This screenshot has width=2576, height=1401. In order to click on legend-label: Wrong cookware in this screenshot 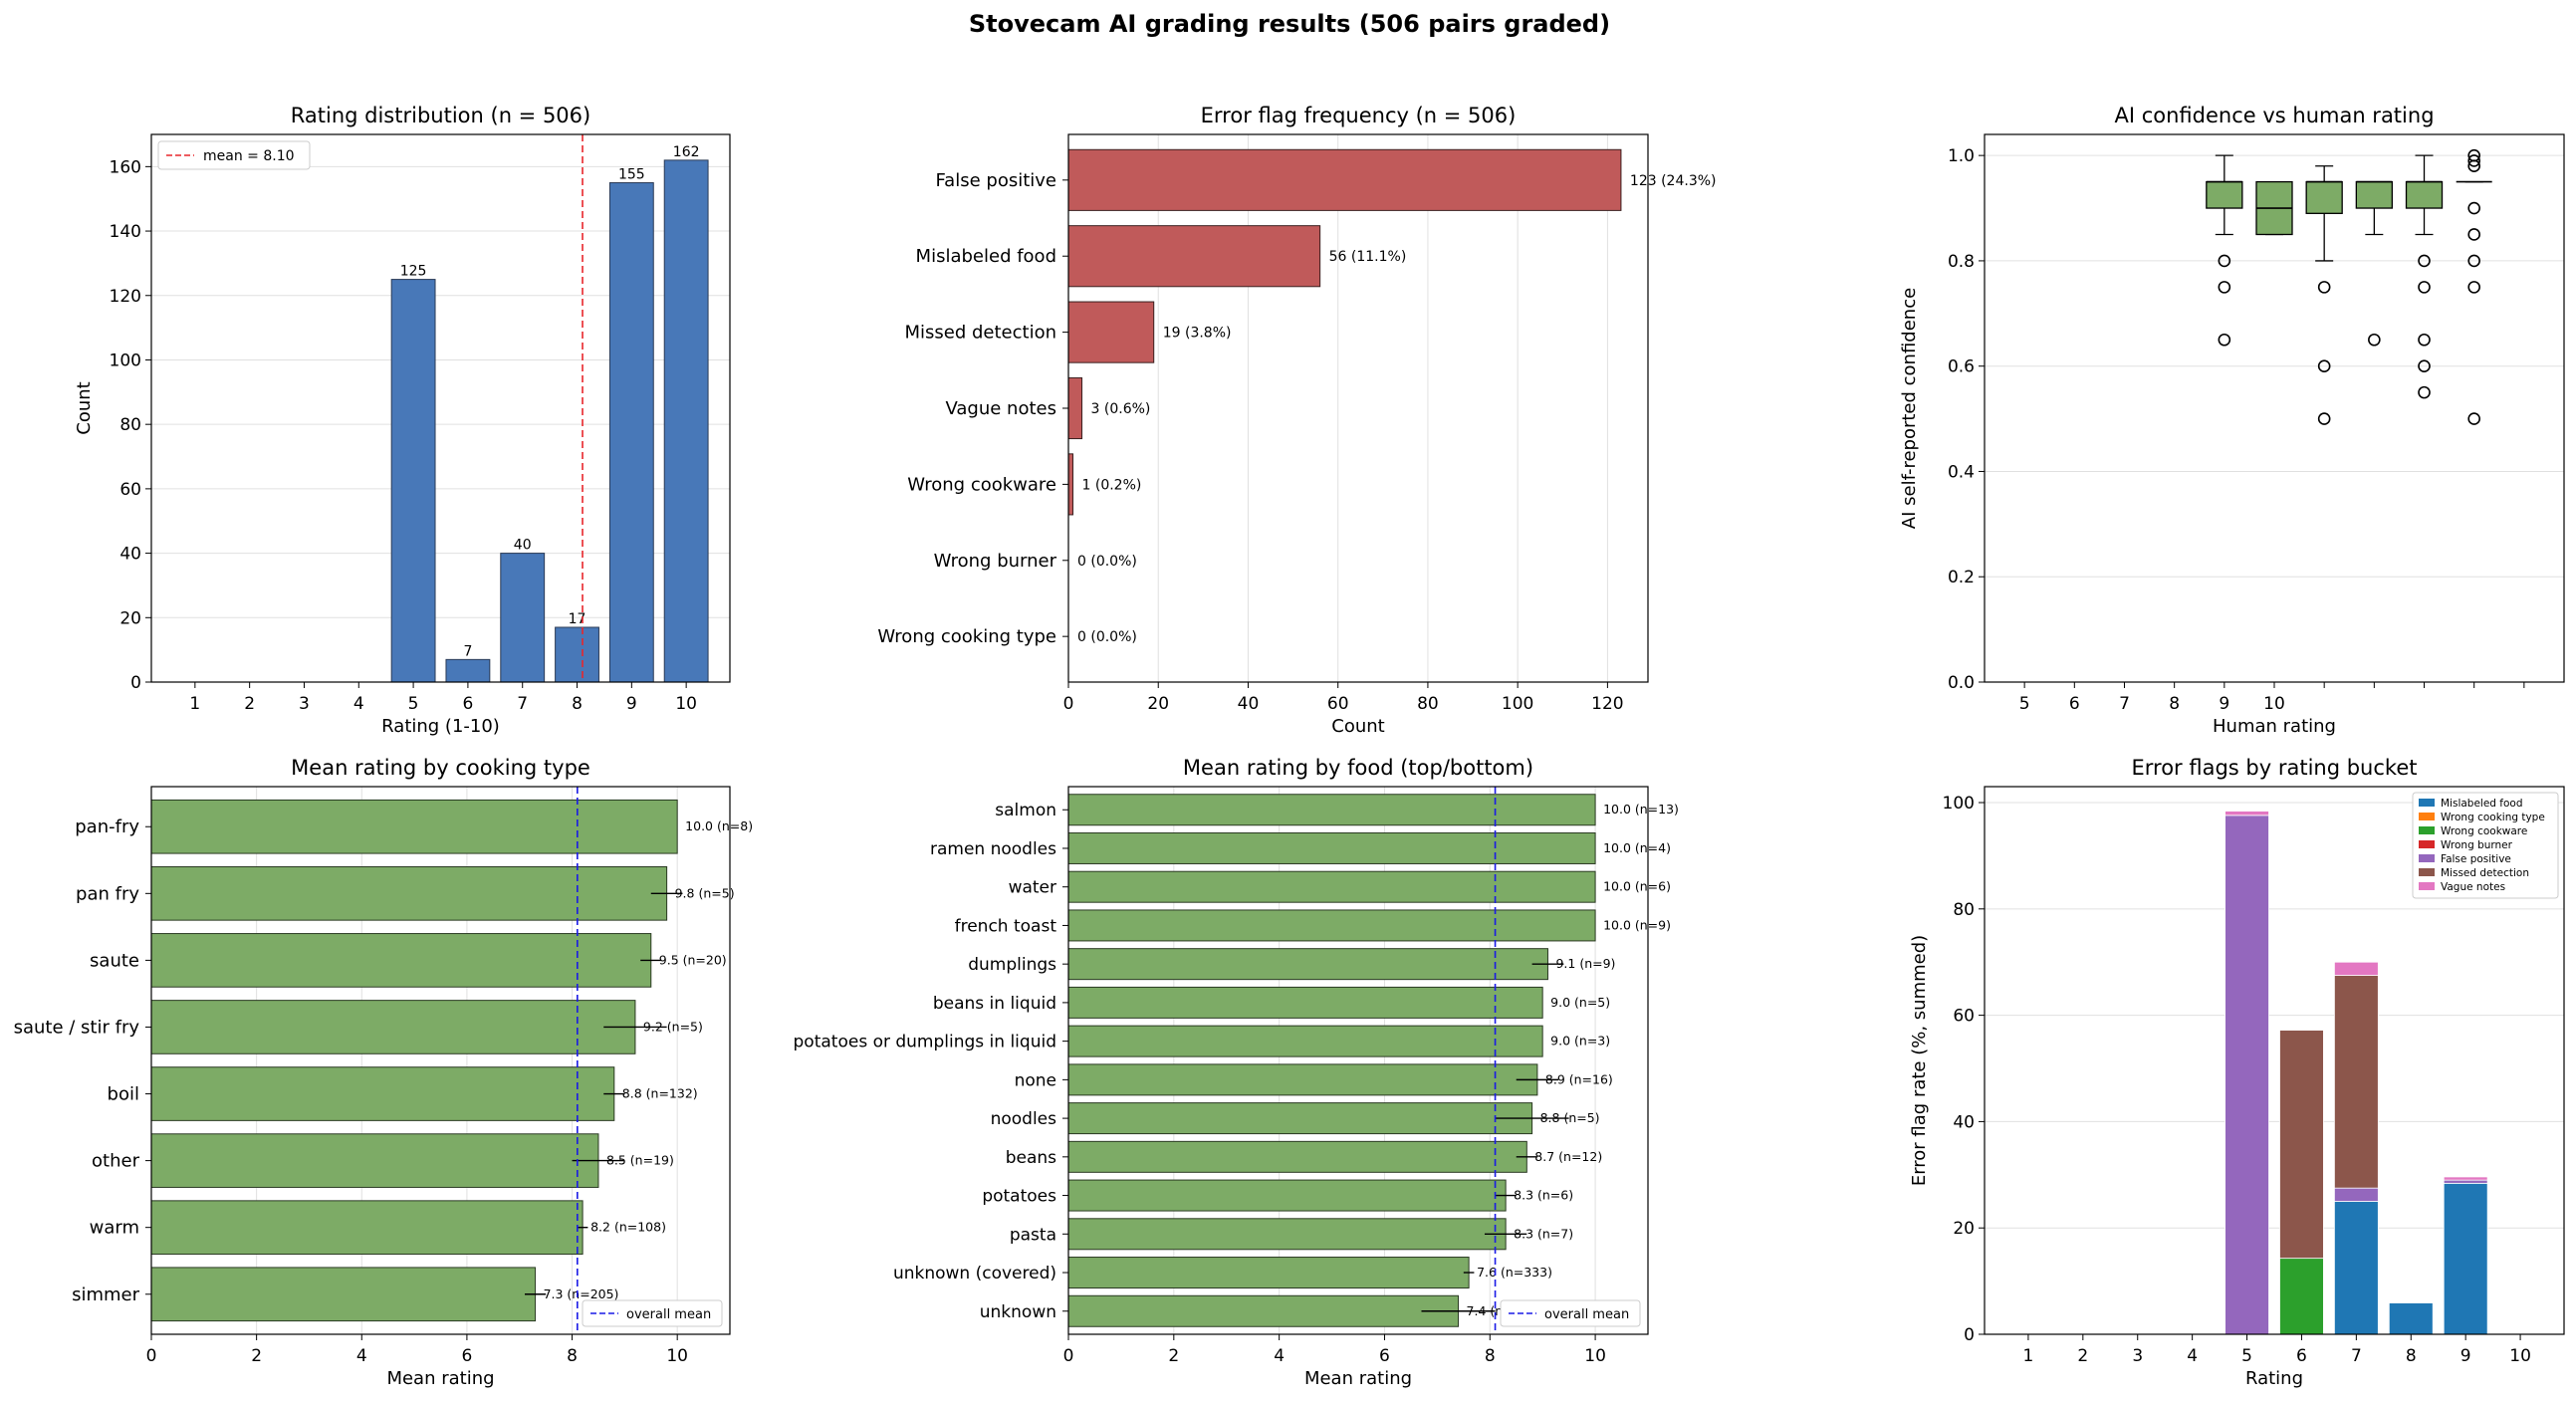, I will do `click(2484, 831)`.